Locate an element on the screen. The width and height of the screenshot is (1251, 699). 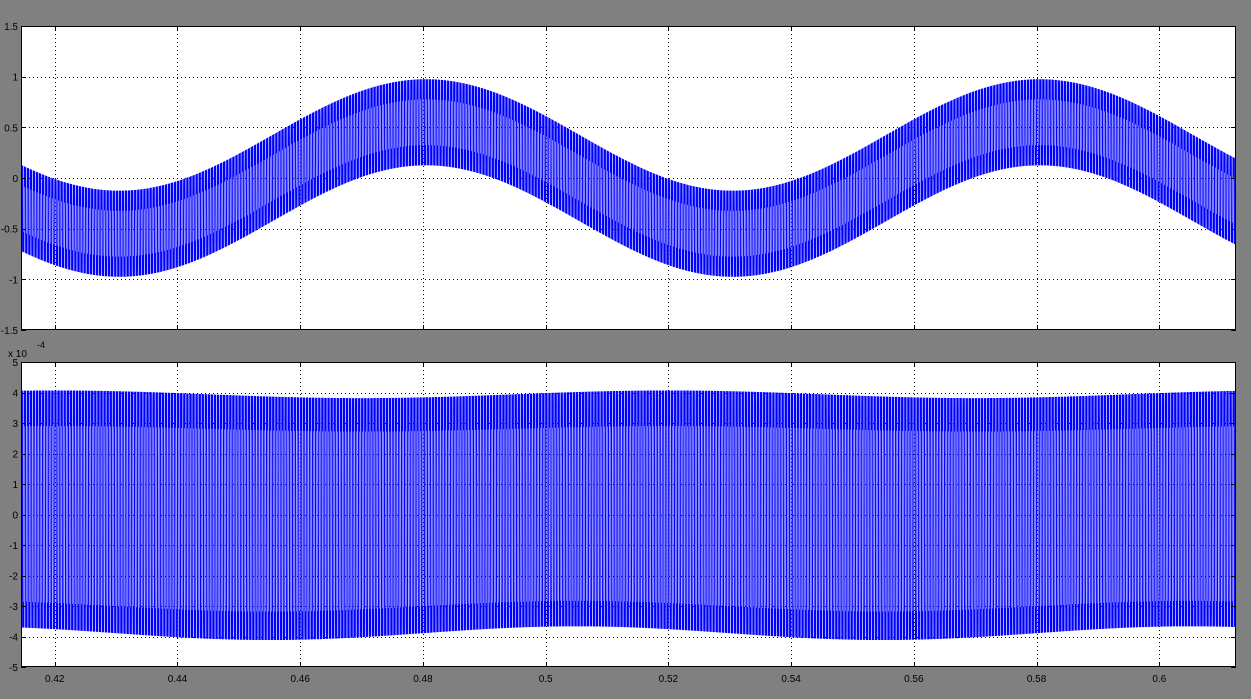
x-tick-label: 0.5 is located at coordinates (546, 679).